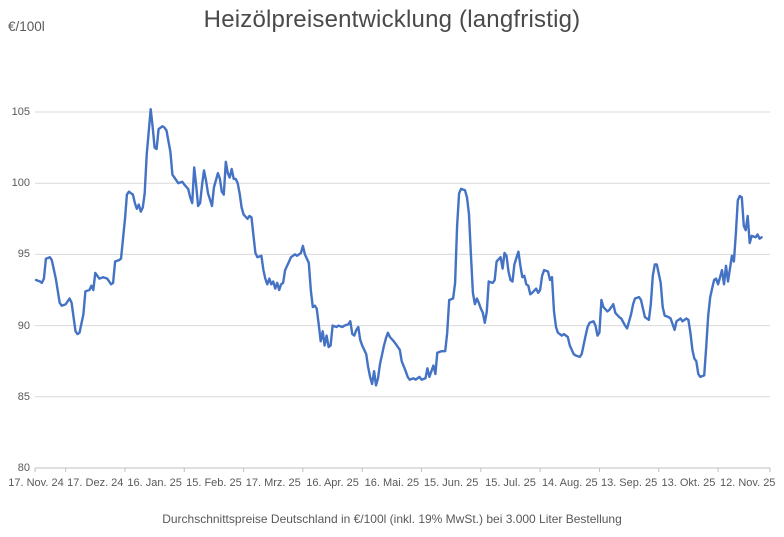 The image size is (784, 537). Describe the element at coordinates (23, 468) in the screenshot. I see `y-axis-label: 80` at that location.